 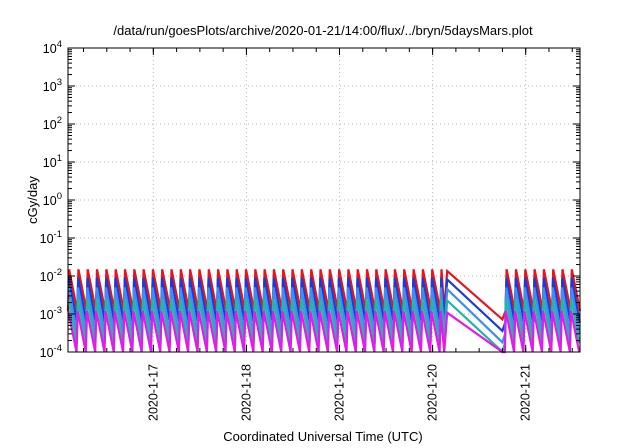 What do you see at coordinates (51, 313) in the screenshot?
I see `y-tick-label: 10⁻³` at bounding box center [51, 313].